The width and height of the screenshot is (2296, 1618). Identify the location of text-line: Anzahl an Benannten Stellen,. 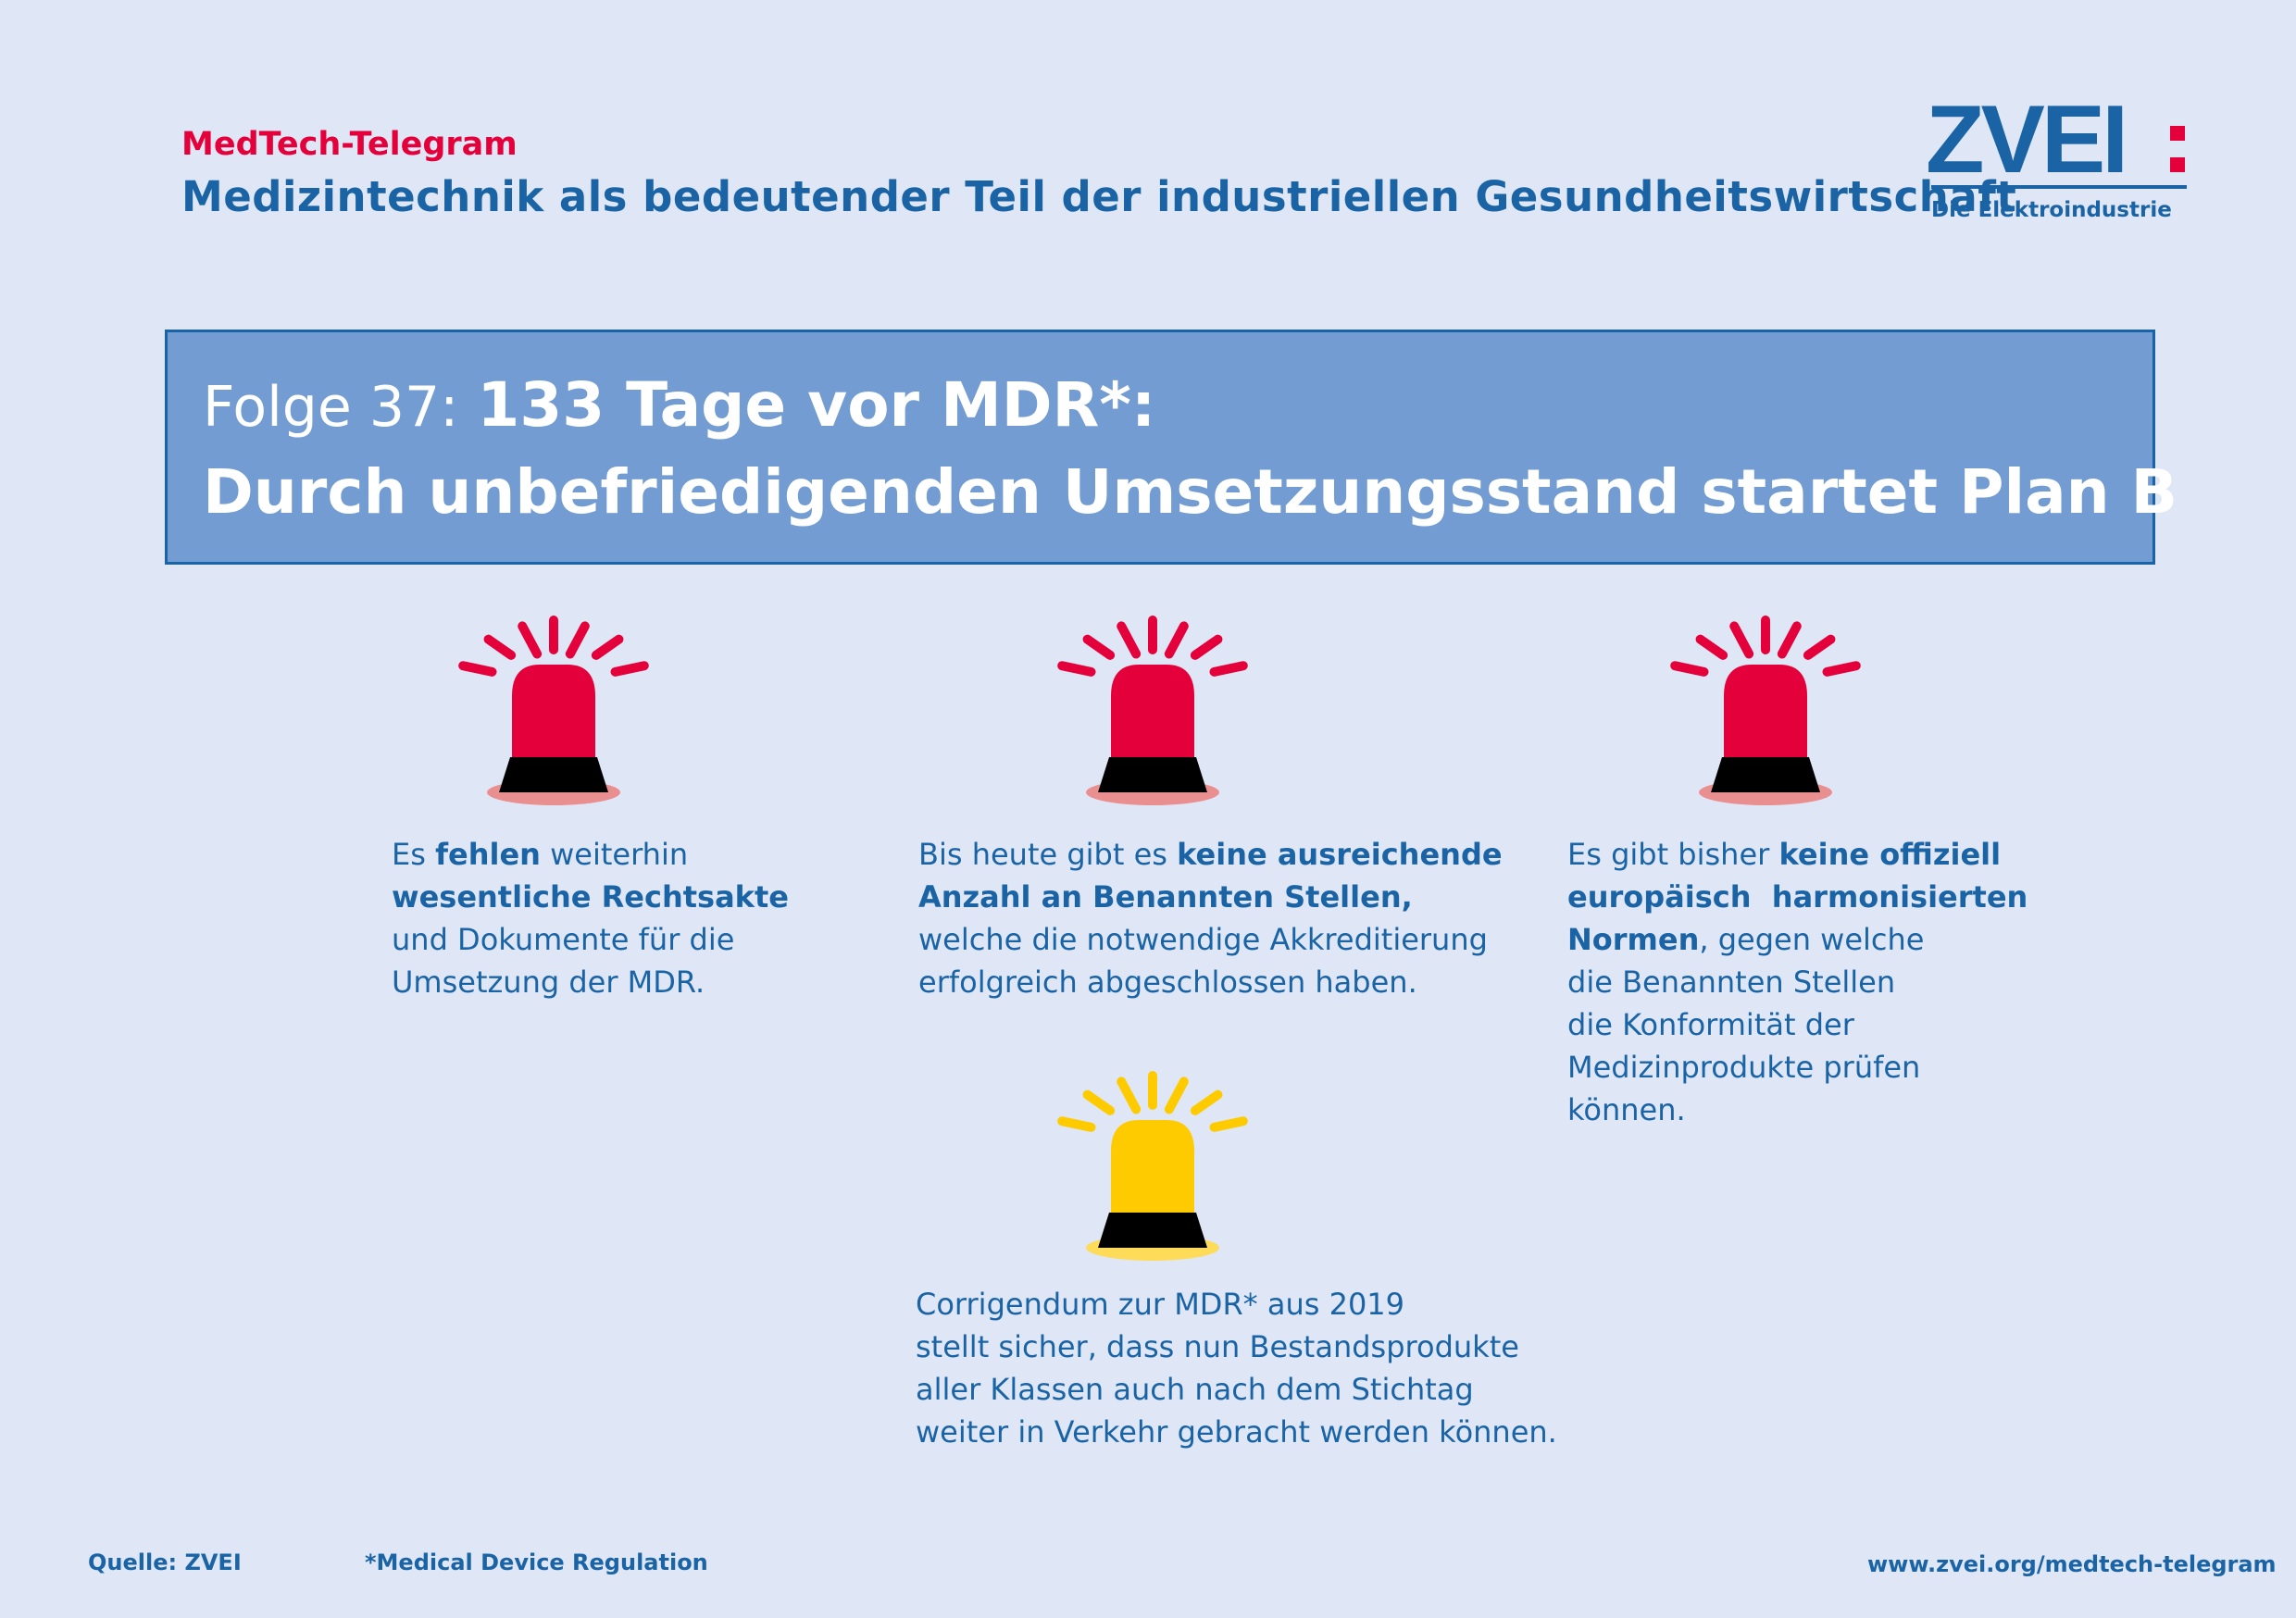
(1210, 897).